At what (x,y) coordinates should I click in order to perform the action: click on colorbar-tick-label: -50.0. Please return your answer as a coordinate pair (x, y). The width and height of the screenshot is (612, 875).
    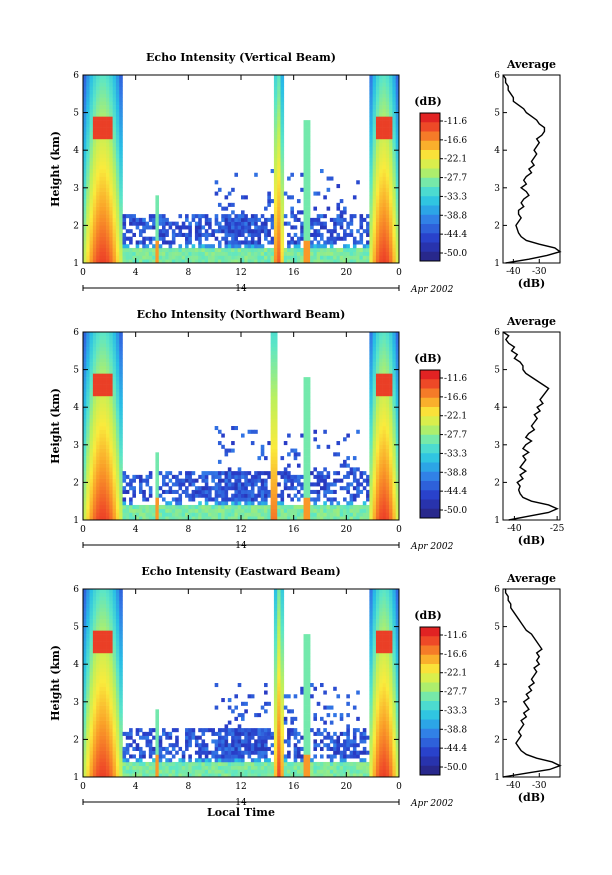
    Looking at the image, I should click on (455, 254).